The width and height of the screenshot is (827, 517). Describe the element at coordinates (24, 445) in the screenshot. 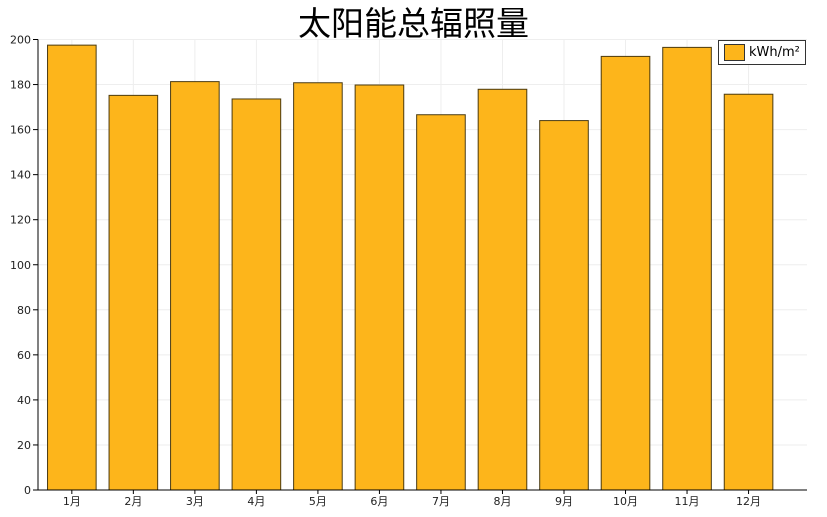

I see `y-tick-label: 20` at that location.